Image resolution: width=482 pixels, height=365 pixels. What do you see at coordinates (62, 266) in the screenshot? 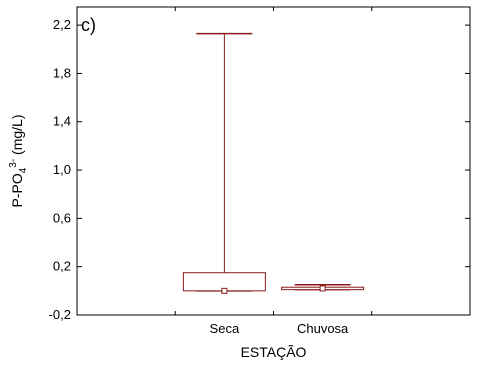
I see `y-tick-label: 0,2` at bounding box center [62, 266].